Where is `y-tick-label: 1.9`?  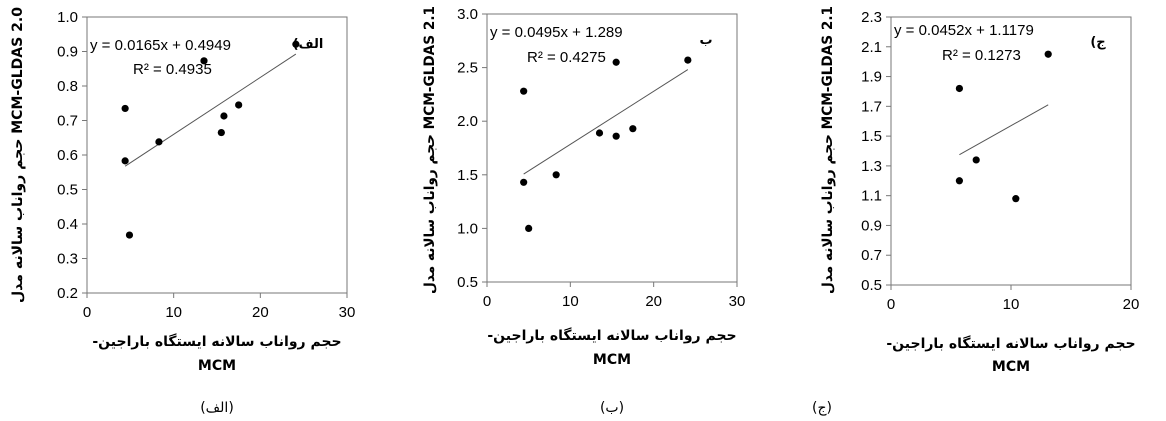
y-tick-label: 1.9 is located at coordinates (871, 77).